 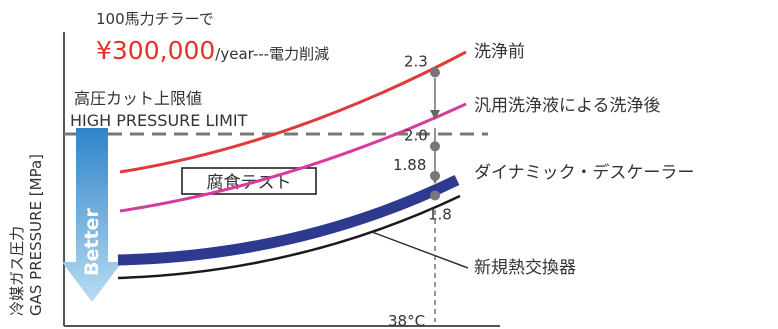 I want to click on top-note: 100馬力チラーで, so click(x=155, y=19).